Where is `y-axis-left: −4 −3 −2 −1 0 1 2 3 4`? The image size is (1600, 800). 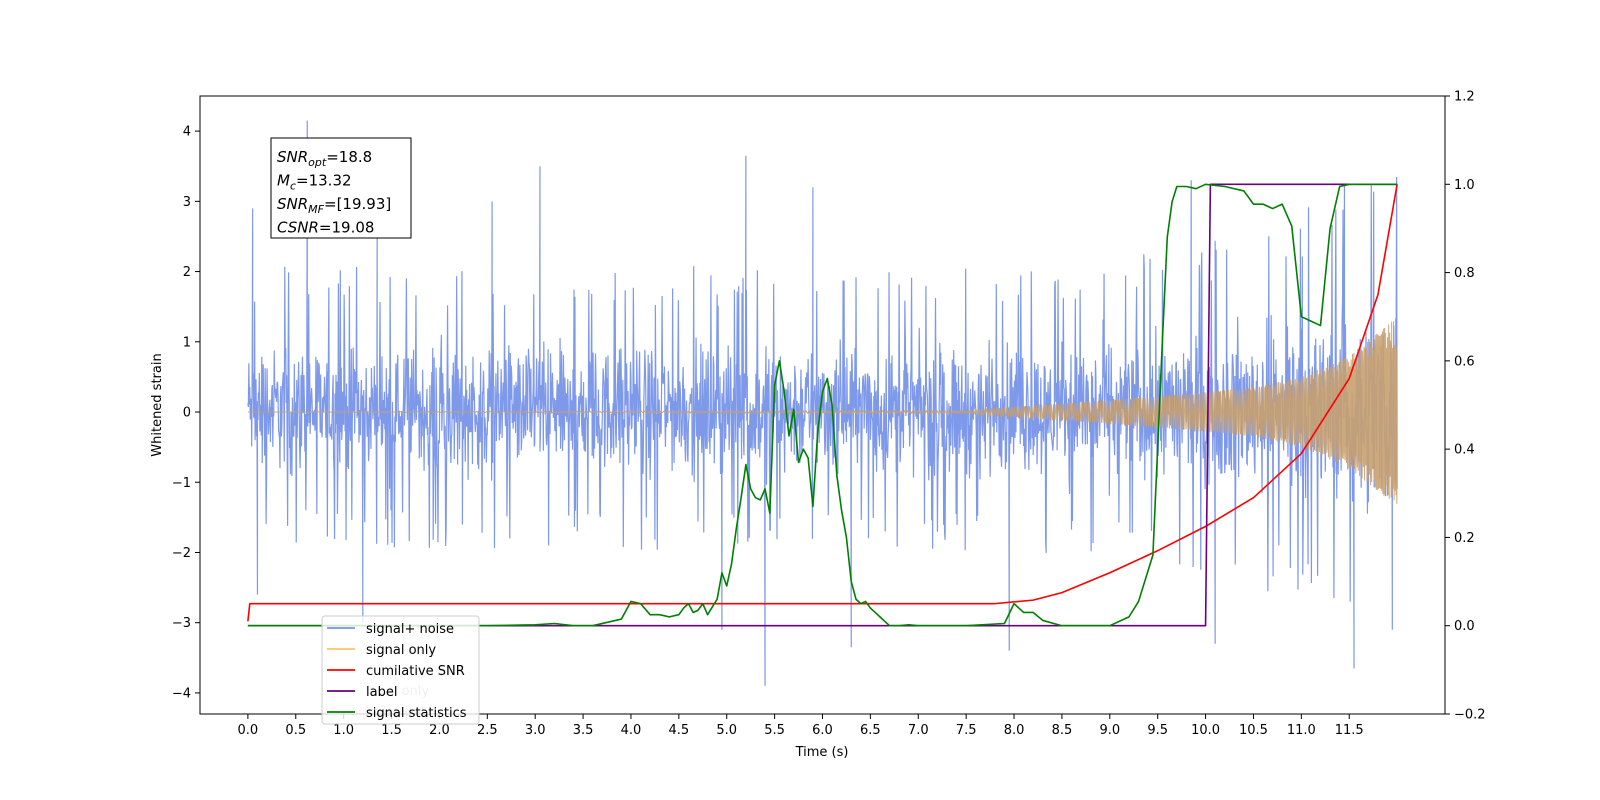
y-axis-left: −4 −3 −2 −1 0 1 2 3 4 is located at coordinates (186, 413).